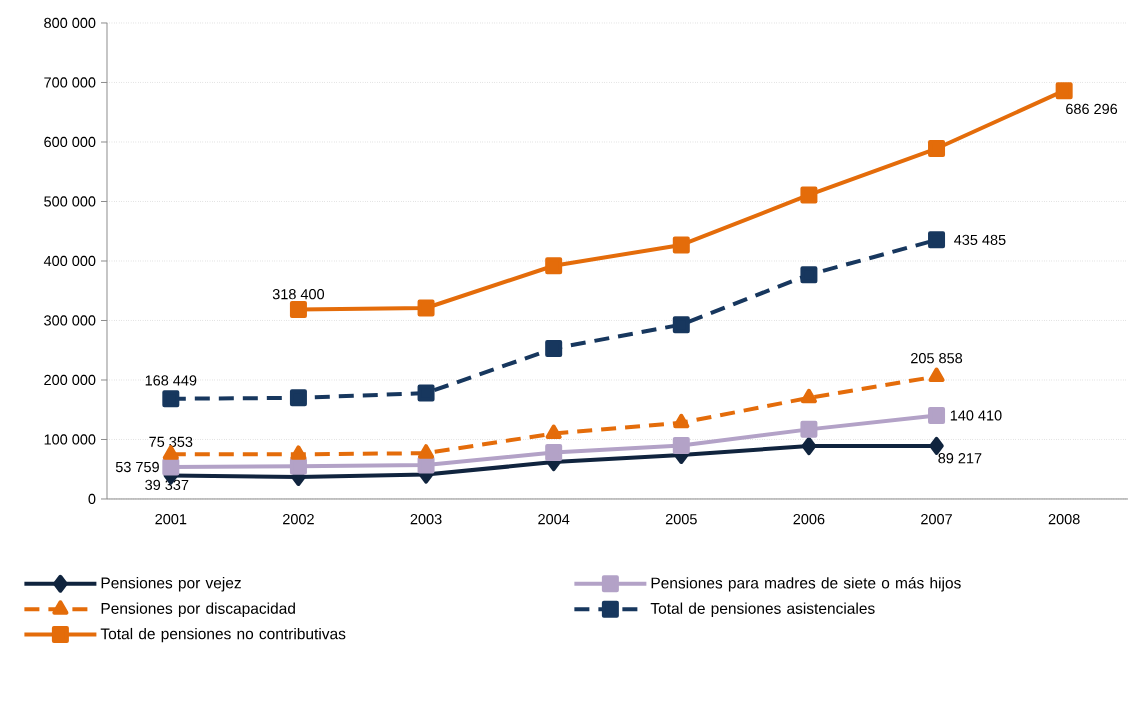  What do you see at coordinates (1092, 109) in the screenshot?
I see `data-label: 686 296` at bounding box center [1092, 109].